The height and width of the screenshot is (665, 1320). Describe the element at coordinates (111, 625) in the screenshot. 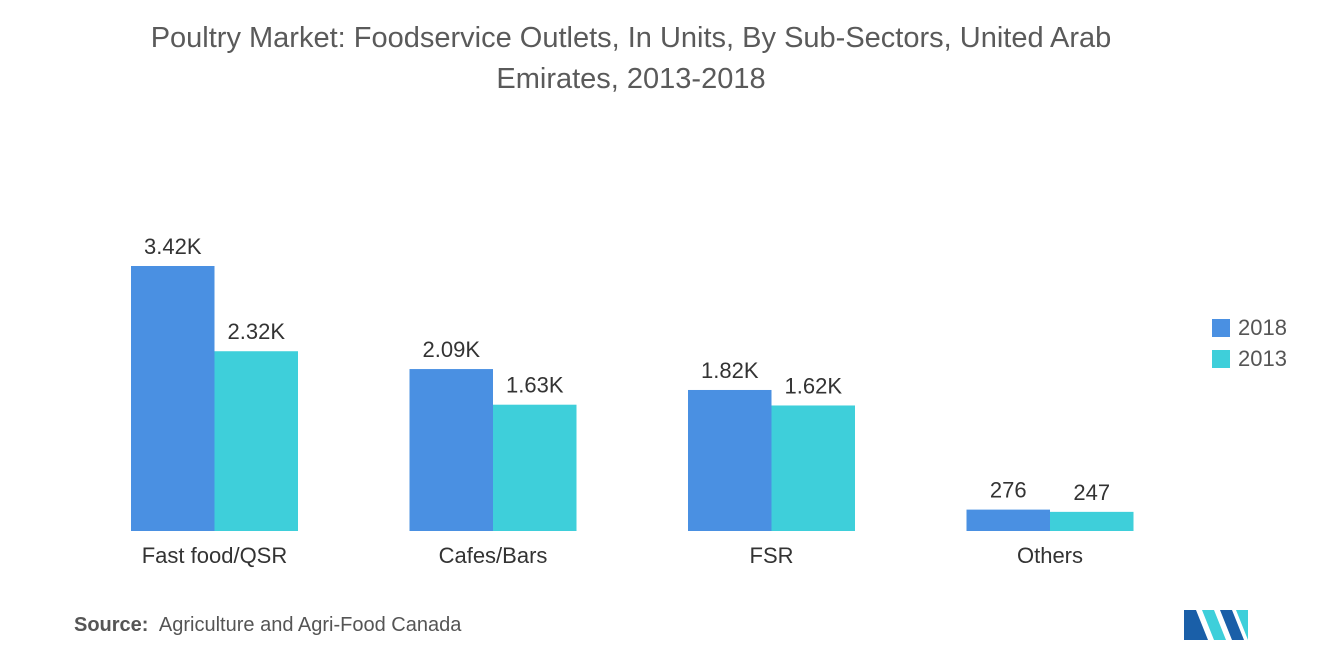

I see `source-label: Source:` at that location.